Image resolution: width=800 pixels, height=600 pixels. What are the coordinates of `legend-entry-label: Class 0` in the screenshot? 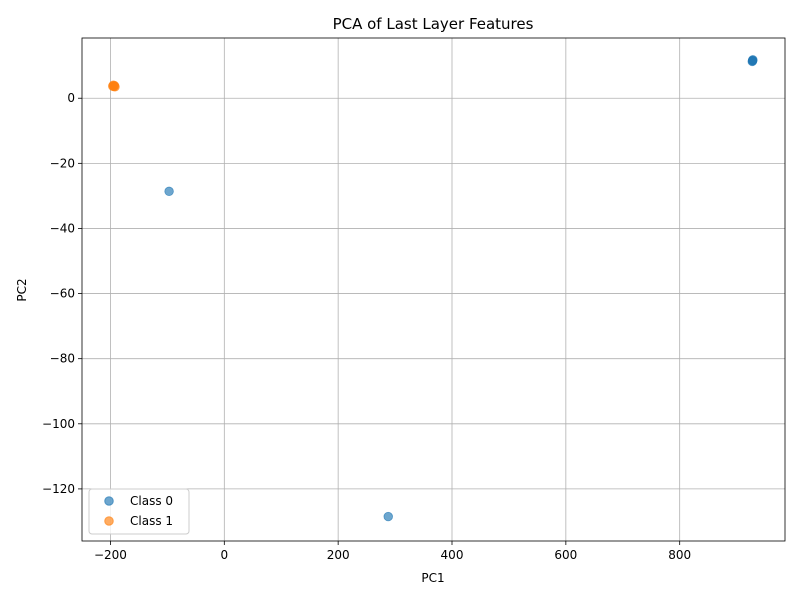 It's located at (151, 501).